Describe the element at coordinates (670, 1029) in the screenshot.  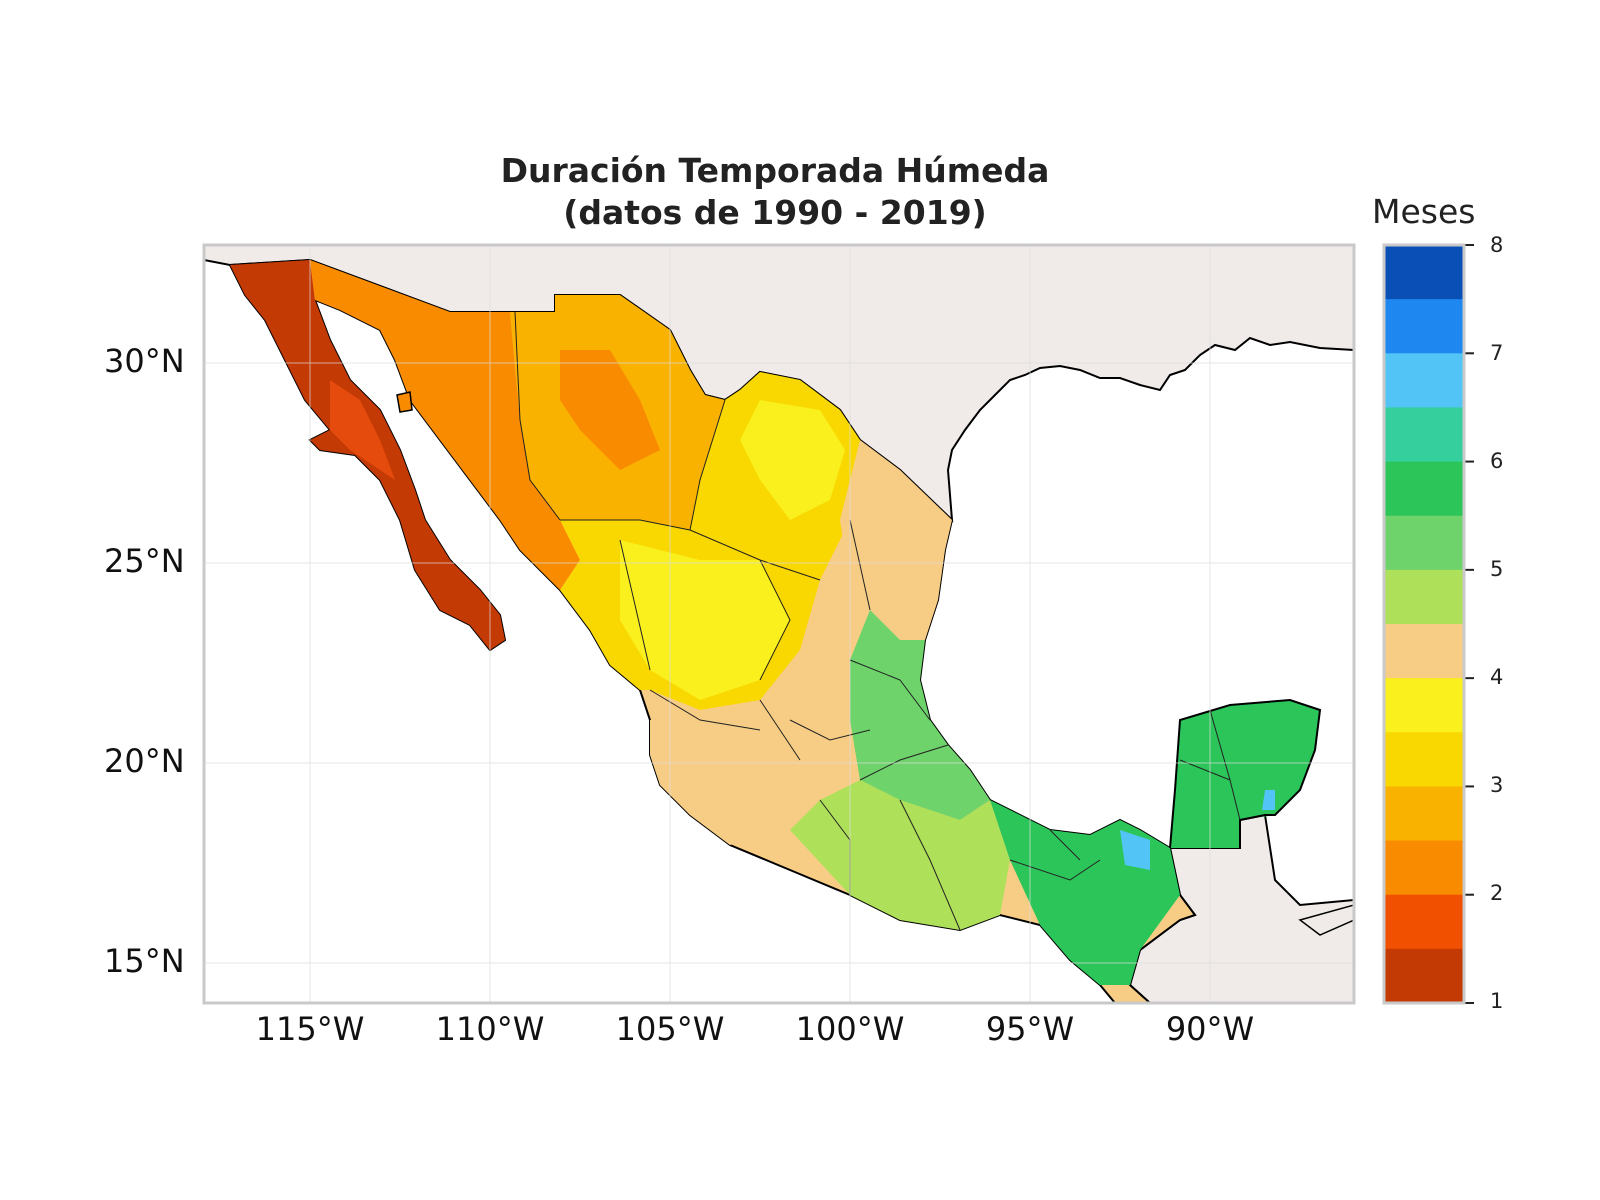
I see `x-tick-105w: 105°W` at that location.